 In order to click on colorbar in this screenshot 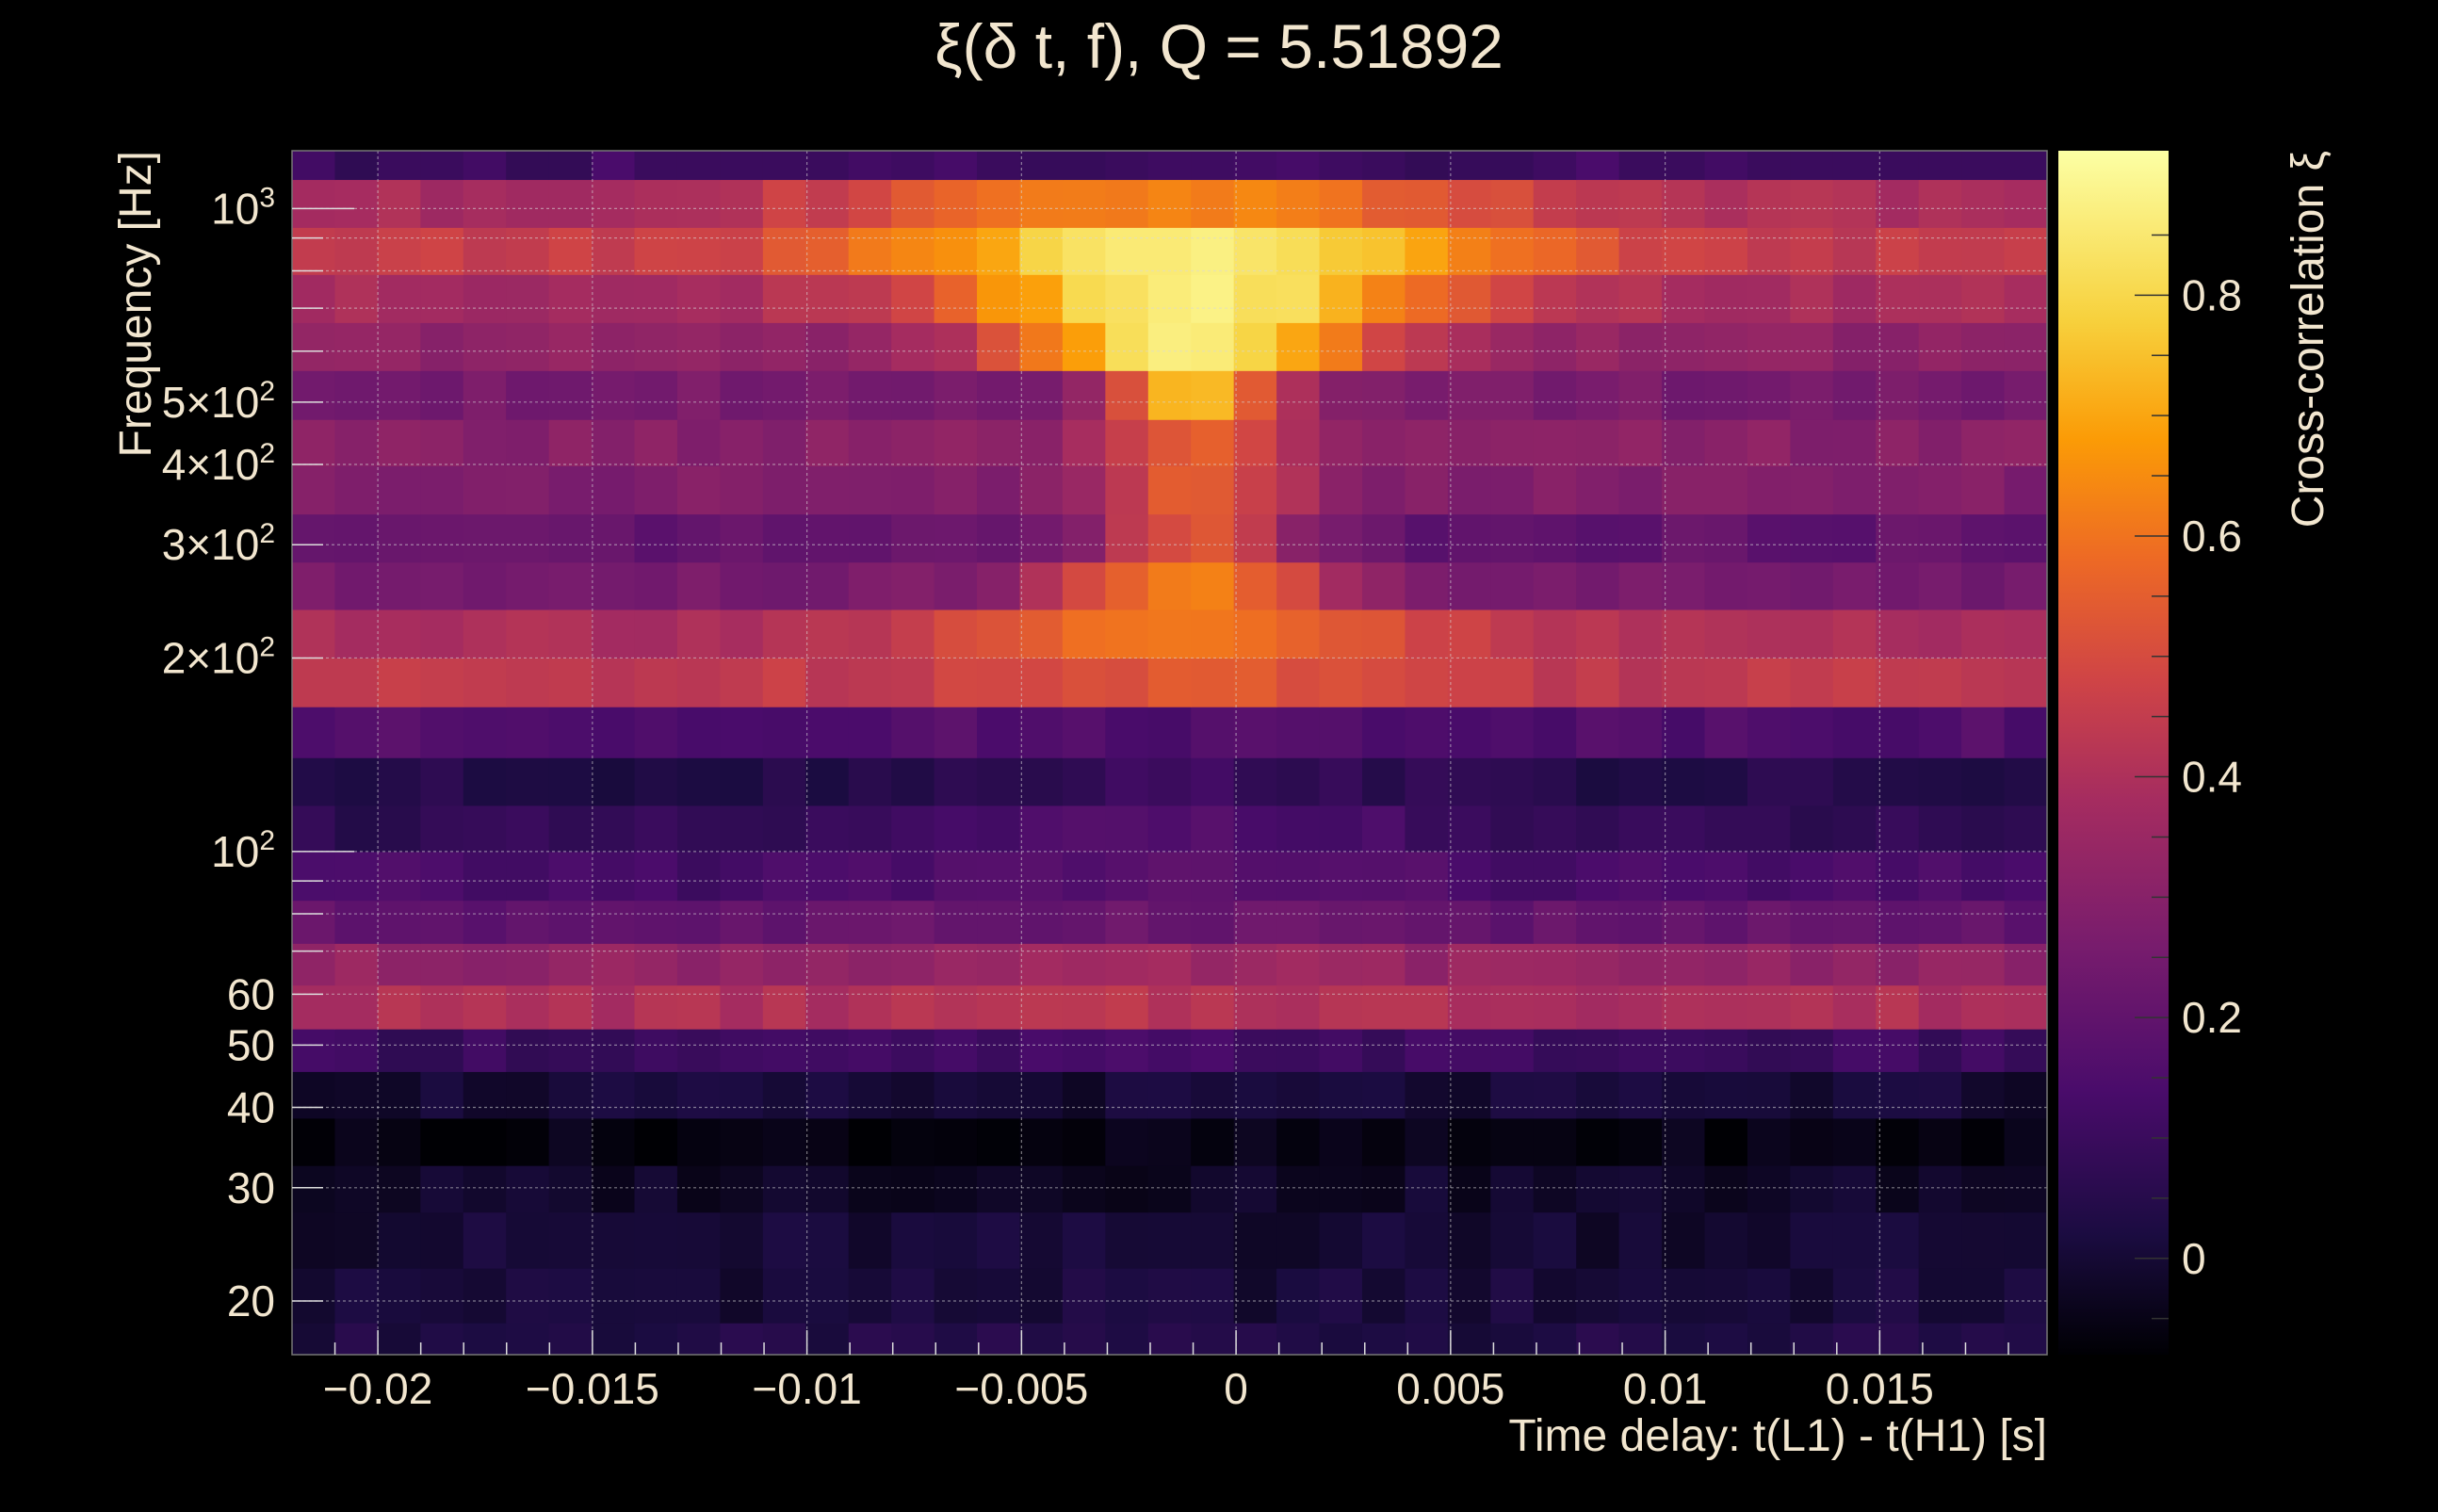, I will do `click(2113, 753)`.